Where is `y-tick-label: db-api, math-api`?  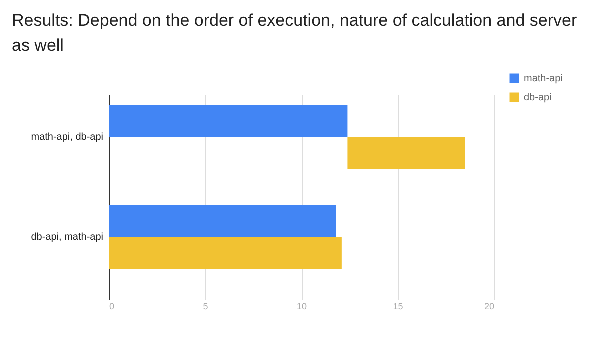 y-tick-label: db-api, math-api is located at coordinates (67, 238).